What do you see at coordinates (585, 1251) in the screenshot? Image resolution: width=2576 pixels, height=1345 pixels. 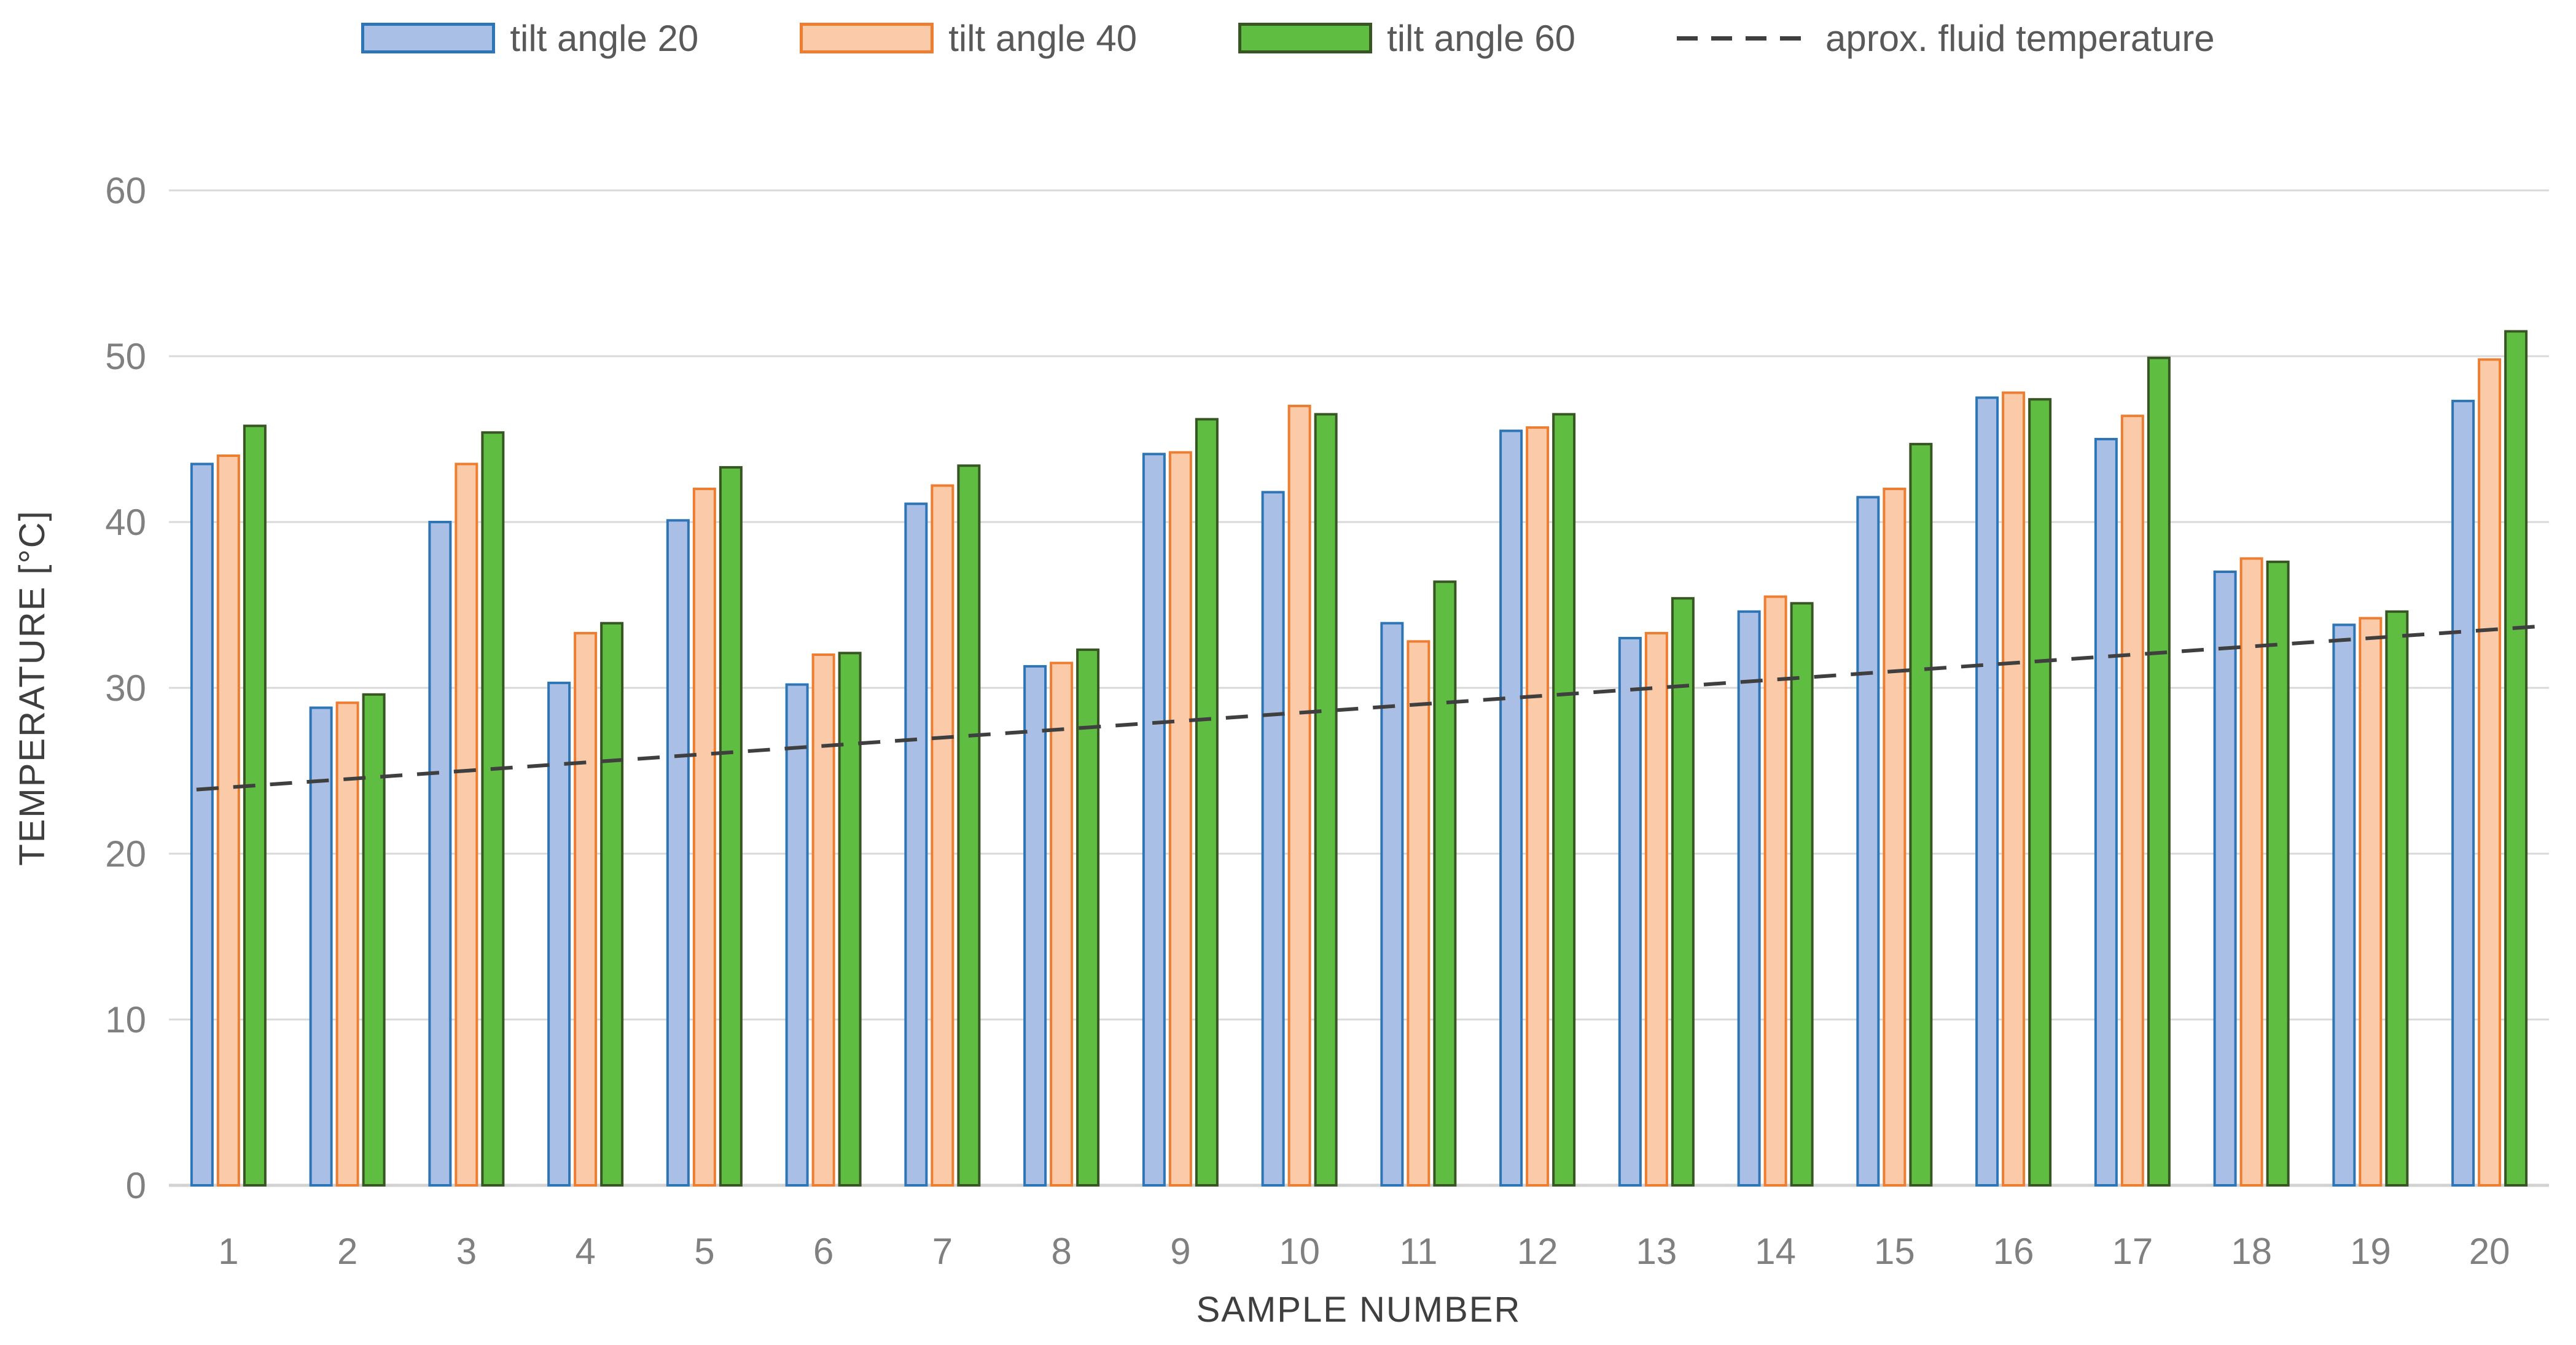 I see `x-tick-label-4: 4` at bounding box center [585, 1251].